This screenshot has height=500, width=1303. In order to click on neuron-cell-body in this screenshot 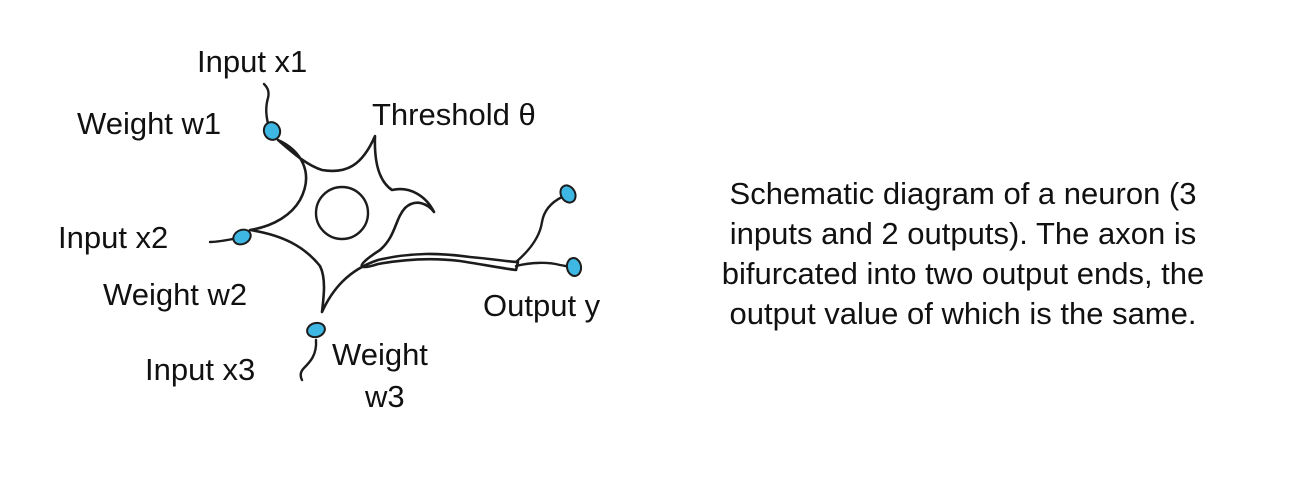, I will do `click(384, 224)`.